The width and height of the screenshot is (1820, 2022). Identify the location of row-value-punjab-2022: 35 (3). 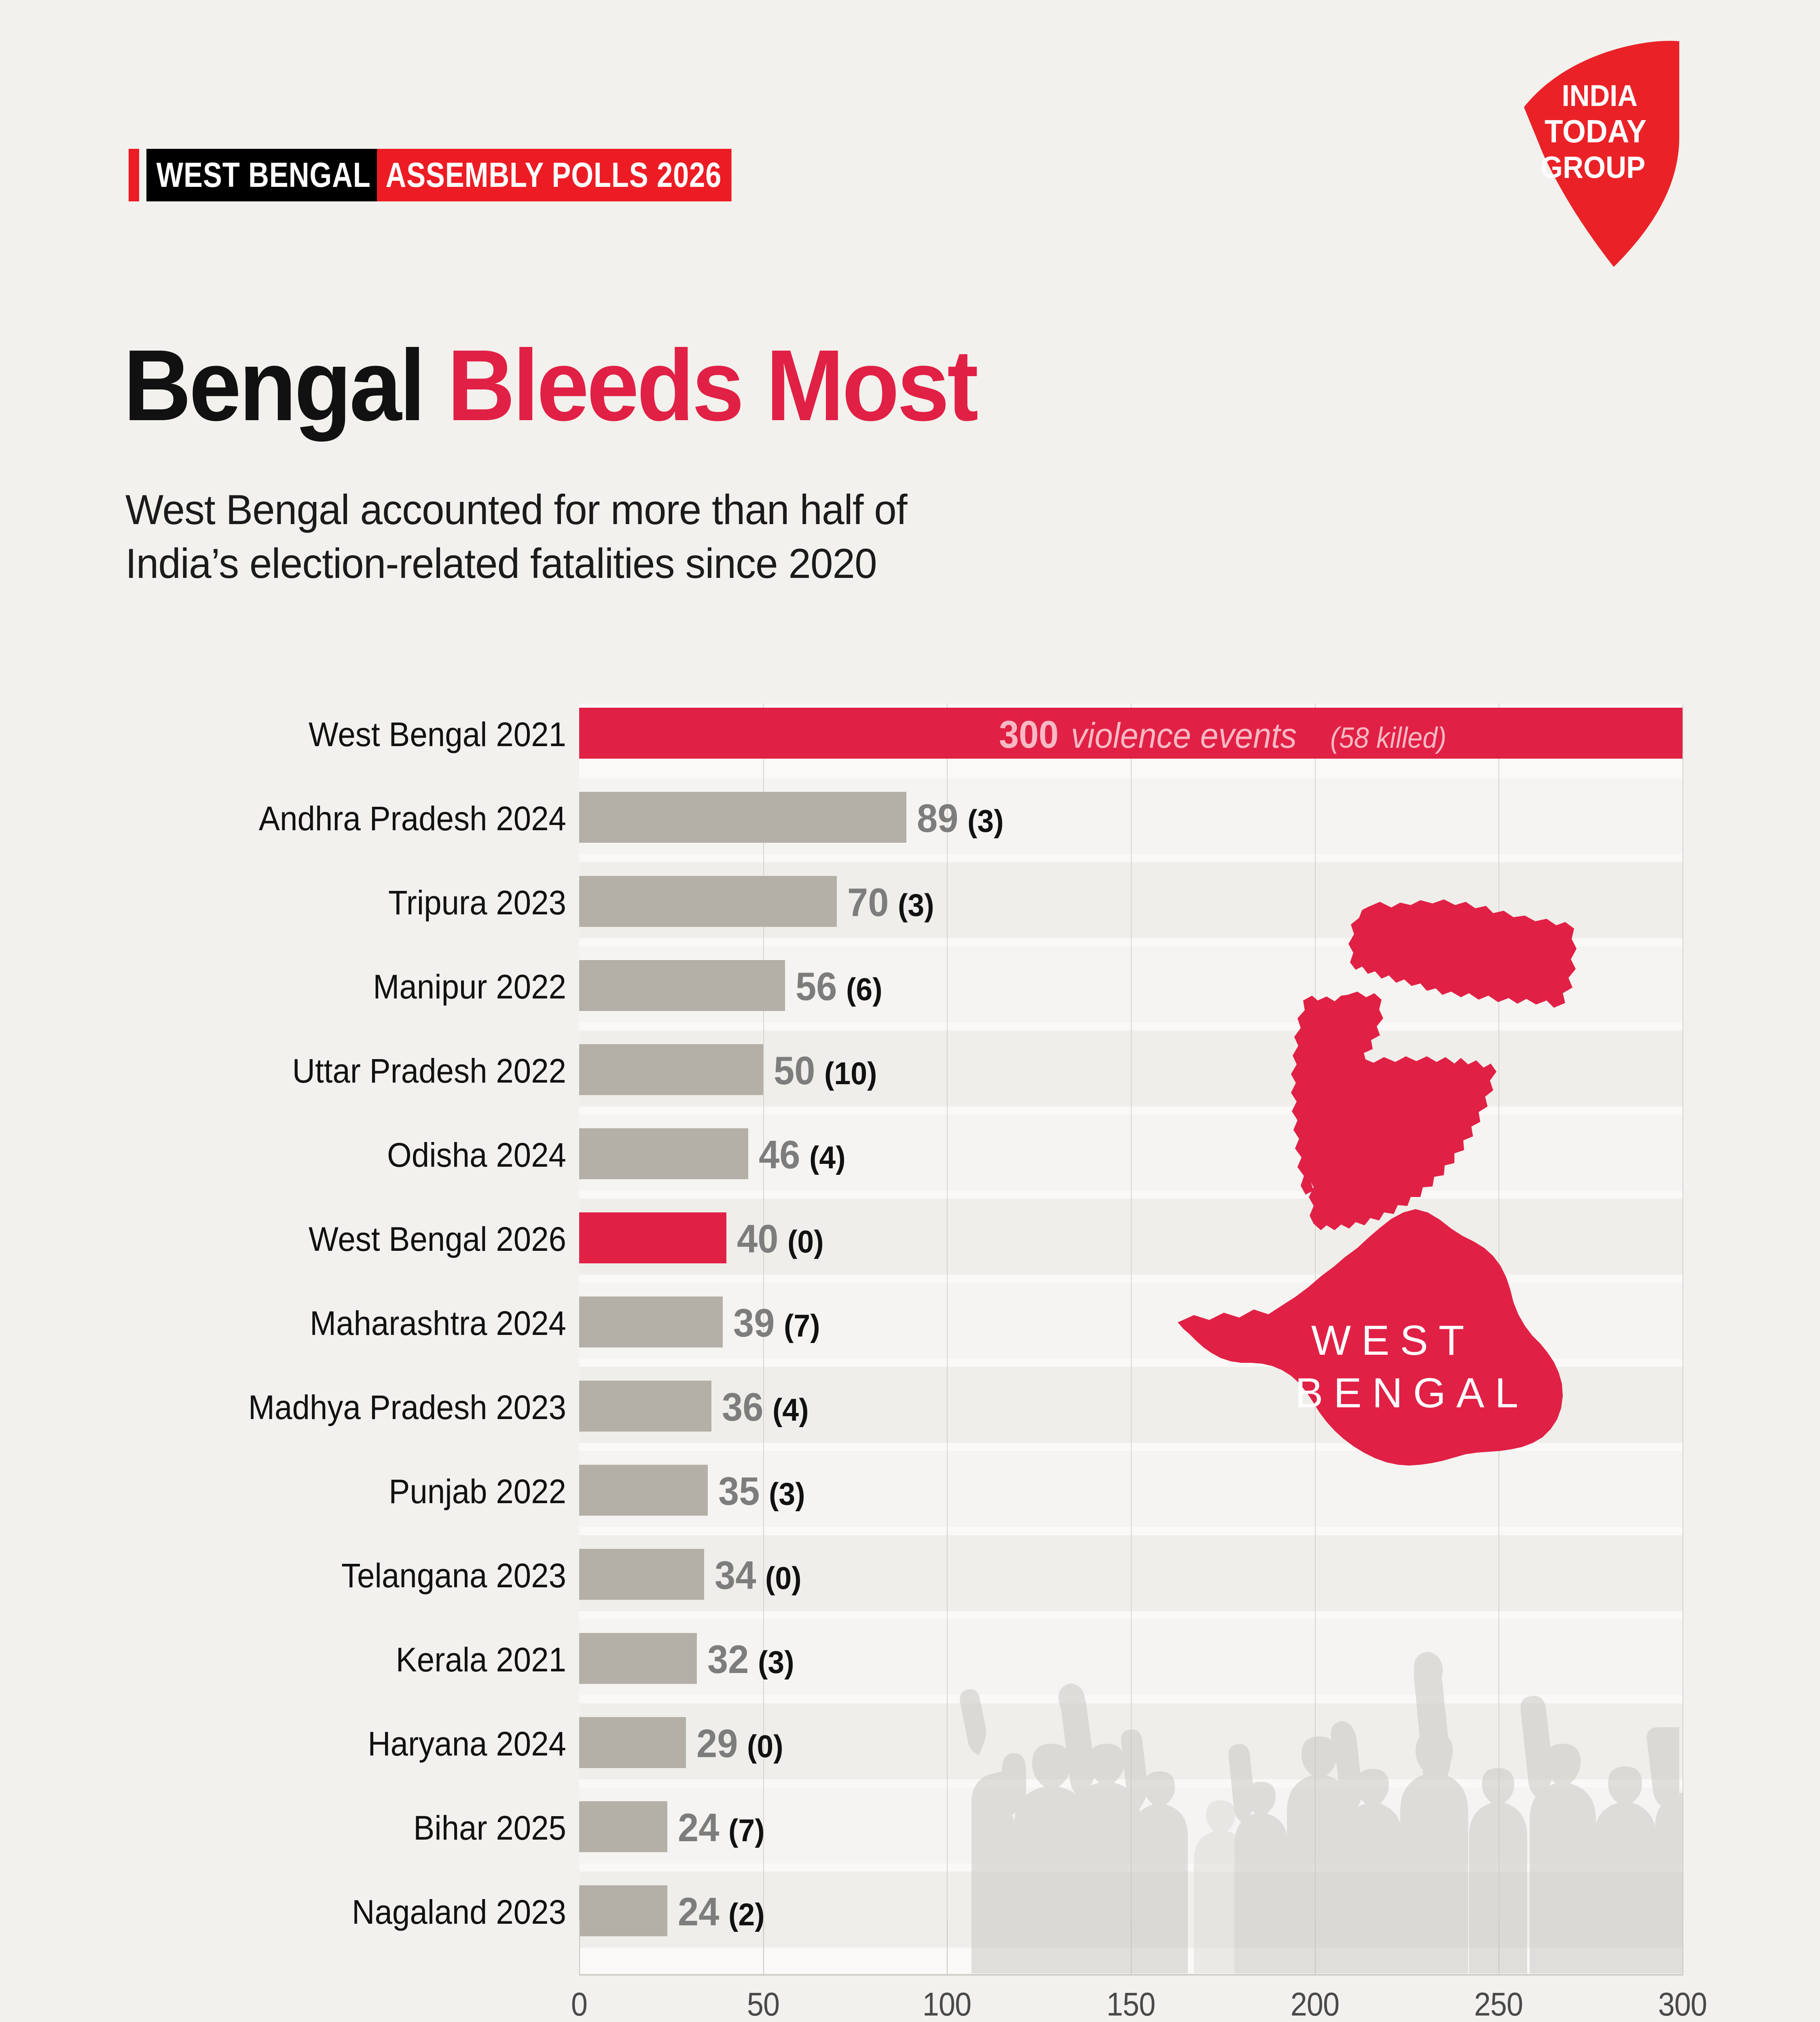
(762, 1491).